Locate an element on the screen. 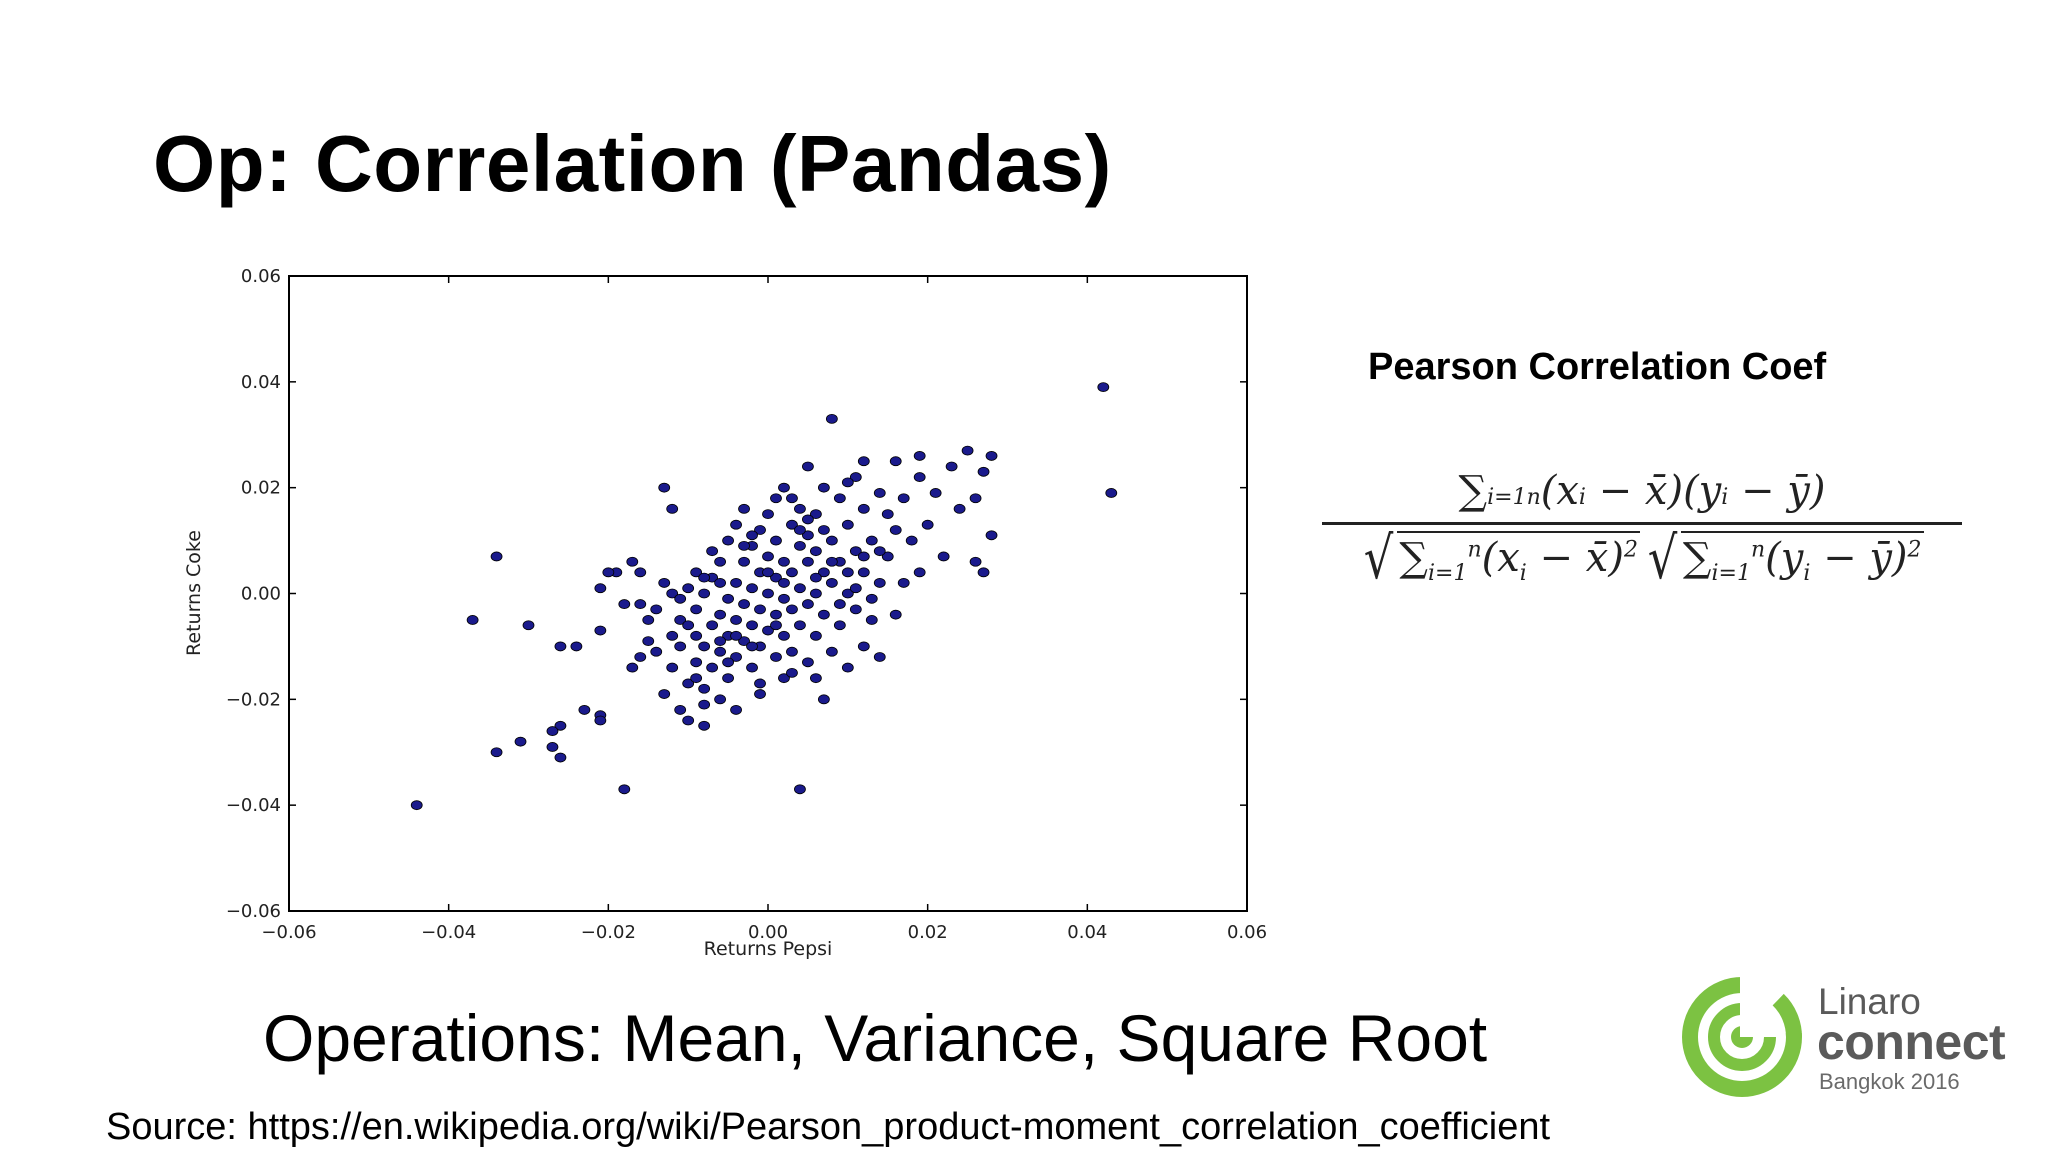 This screenshot has width=2048, height=1152. x-axis-label: Returns Pepsi is located at coordinates (768, 949).